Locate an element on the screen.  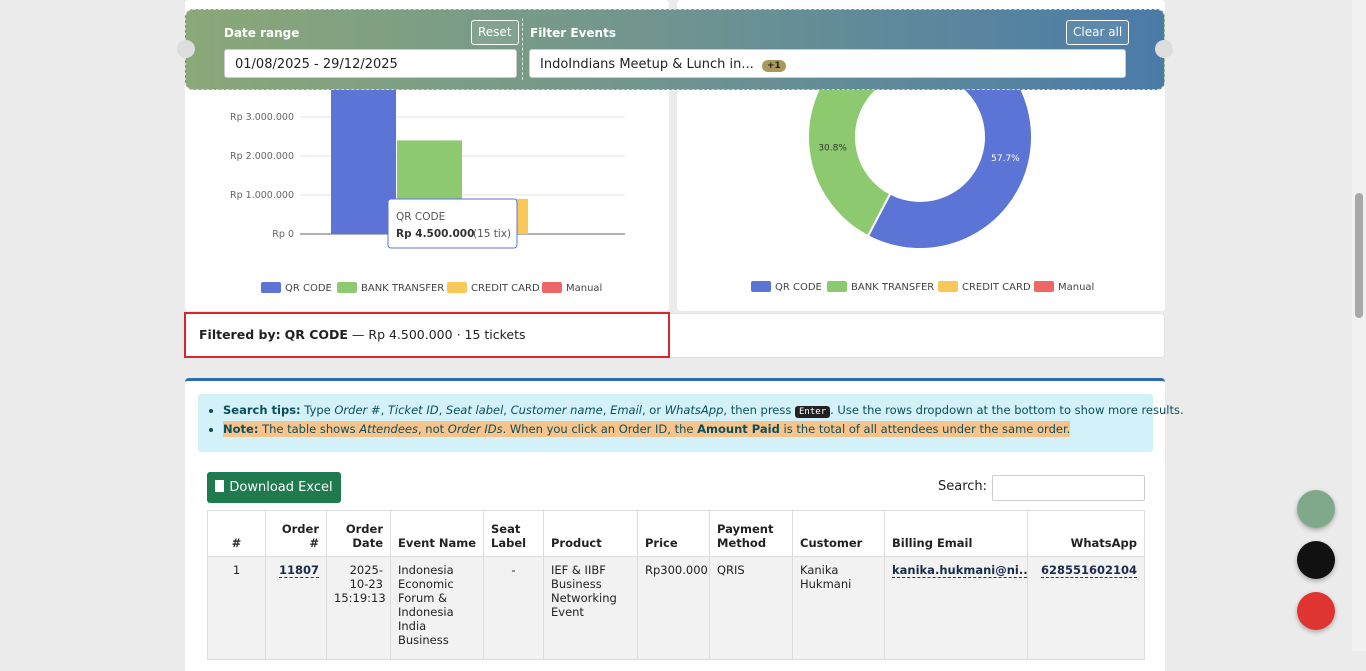
legend-label: Manual is located at coordinates (584, 288).